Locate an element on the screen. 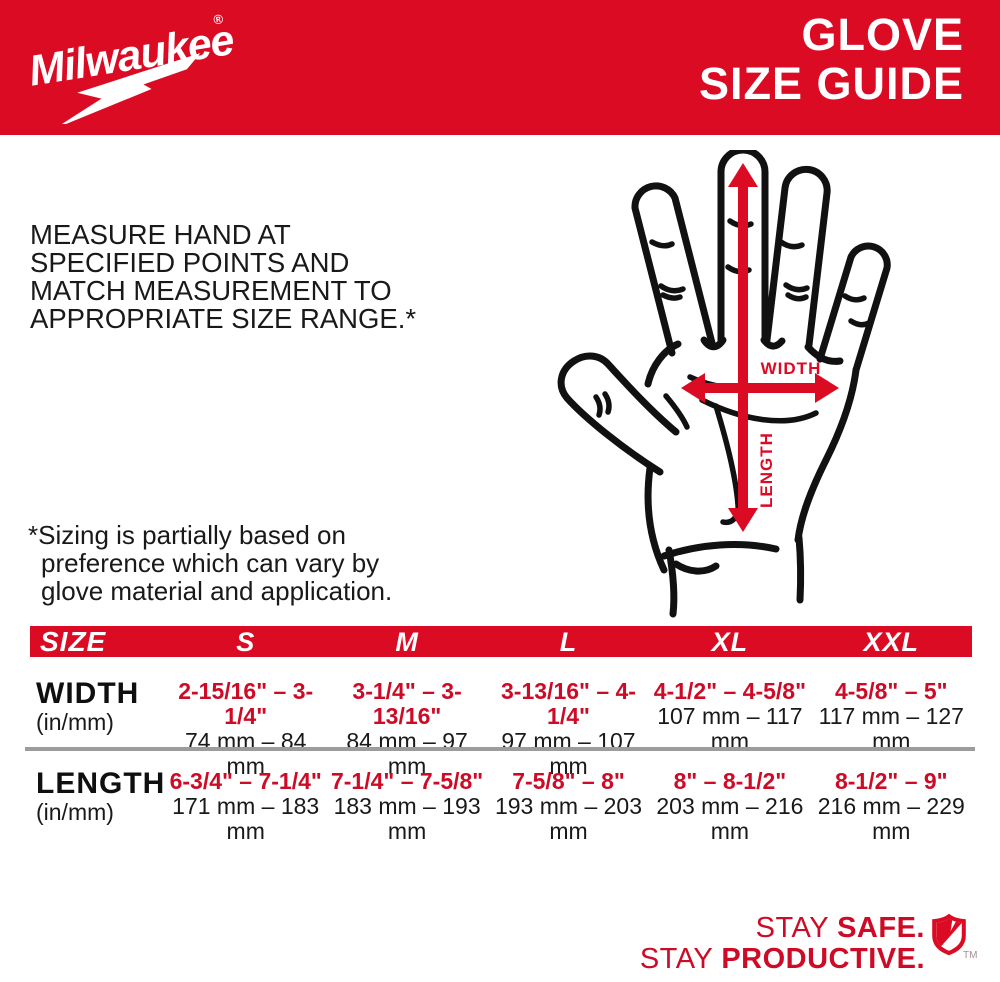  instruction-line: MEASURE HAND AT is located at coordinates (160, 234).